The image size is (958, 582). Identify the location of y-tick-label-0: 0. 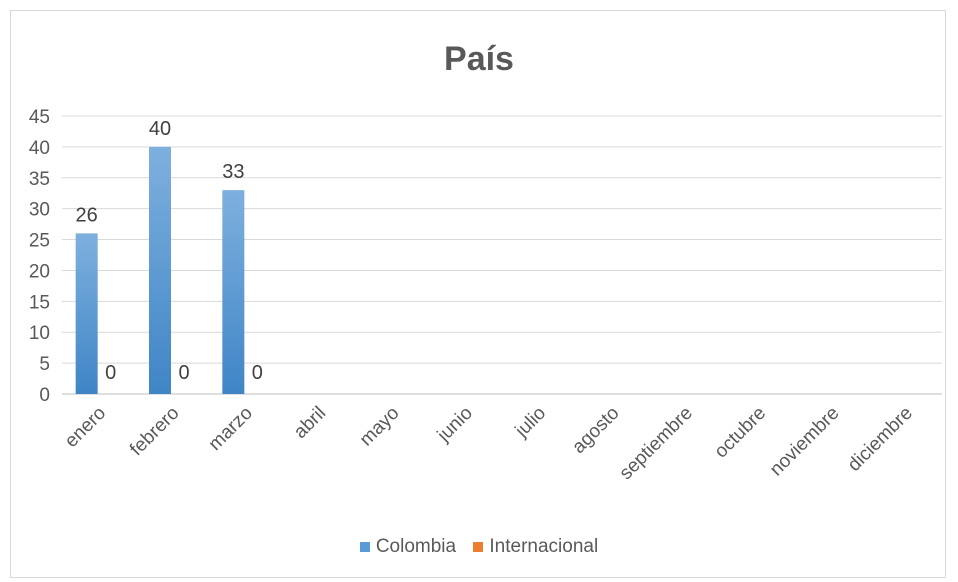
(44, 395).